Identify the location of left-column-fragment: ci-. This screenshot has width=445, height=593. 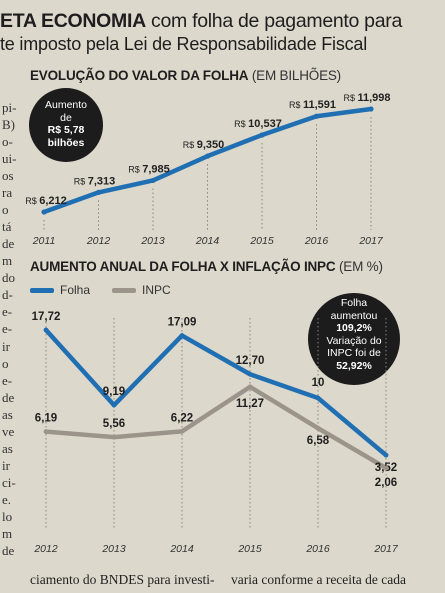
(9, 482).